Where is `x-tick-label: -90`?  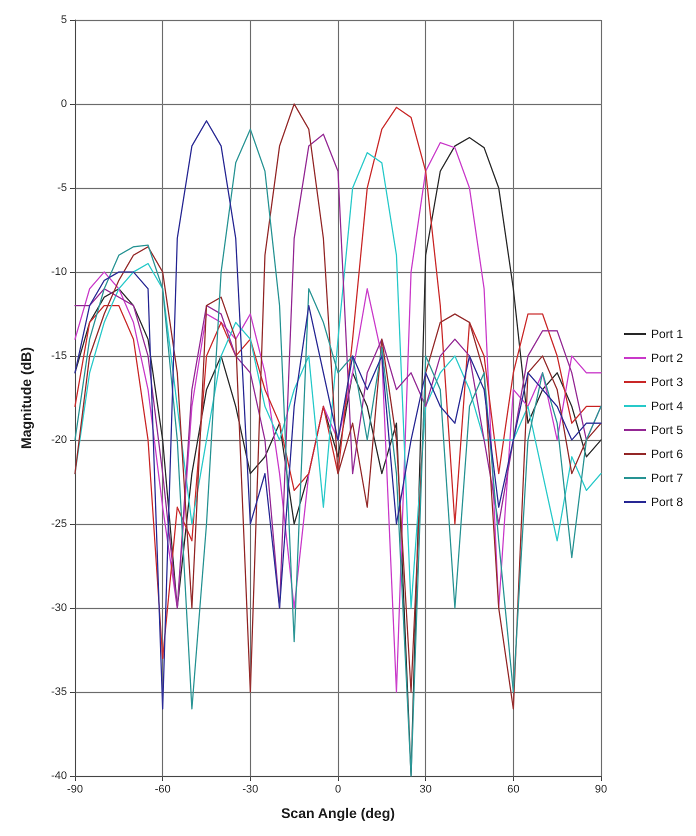
x-tick-label: -90 is located at coordinates (75, 790).